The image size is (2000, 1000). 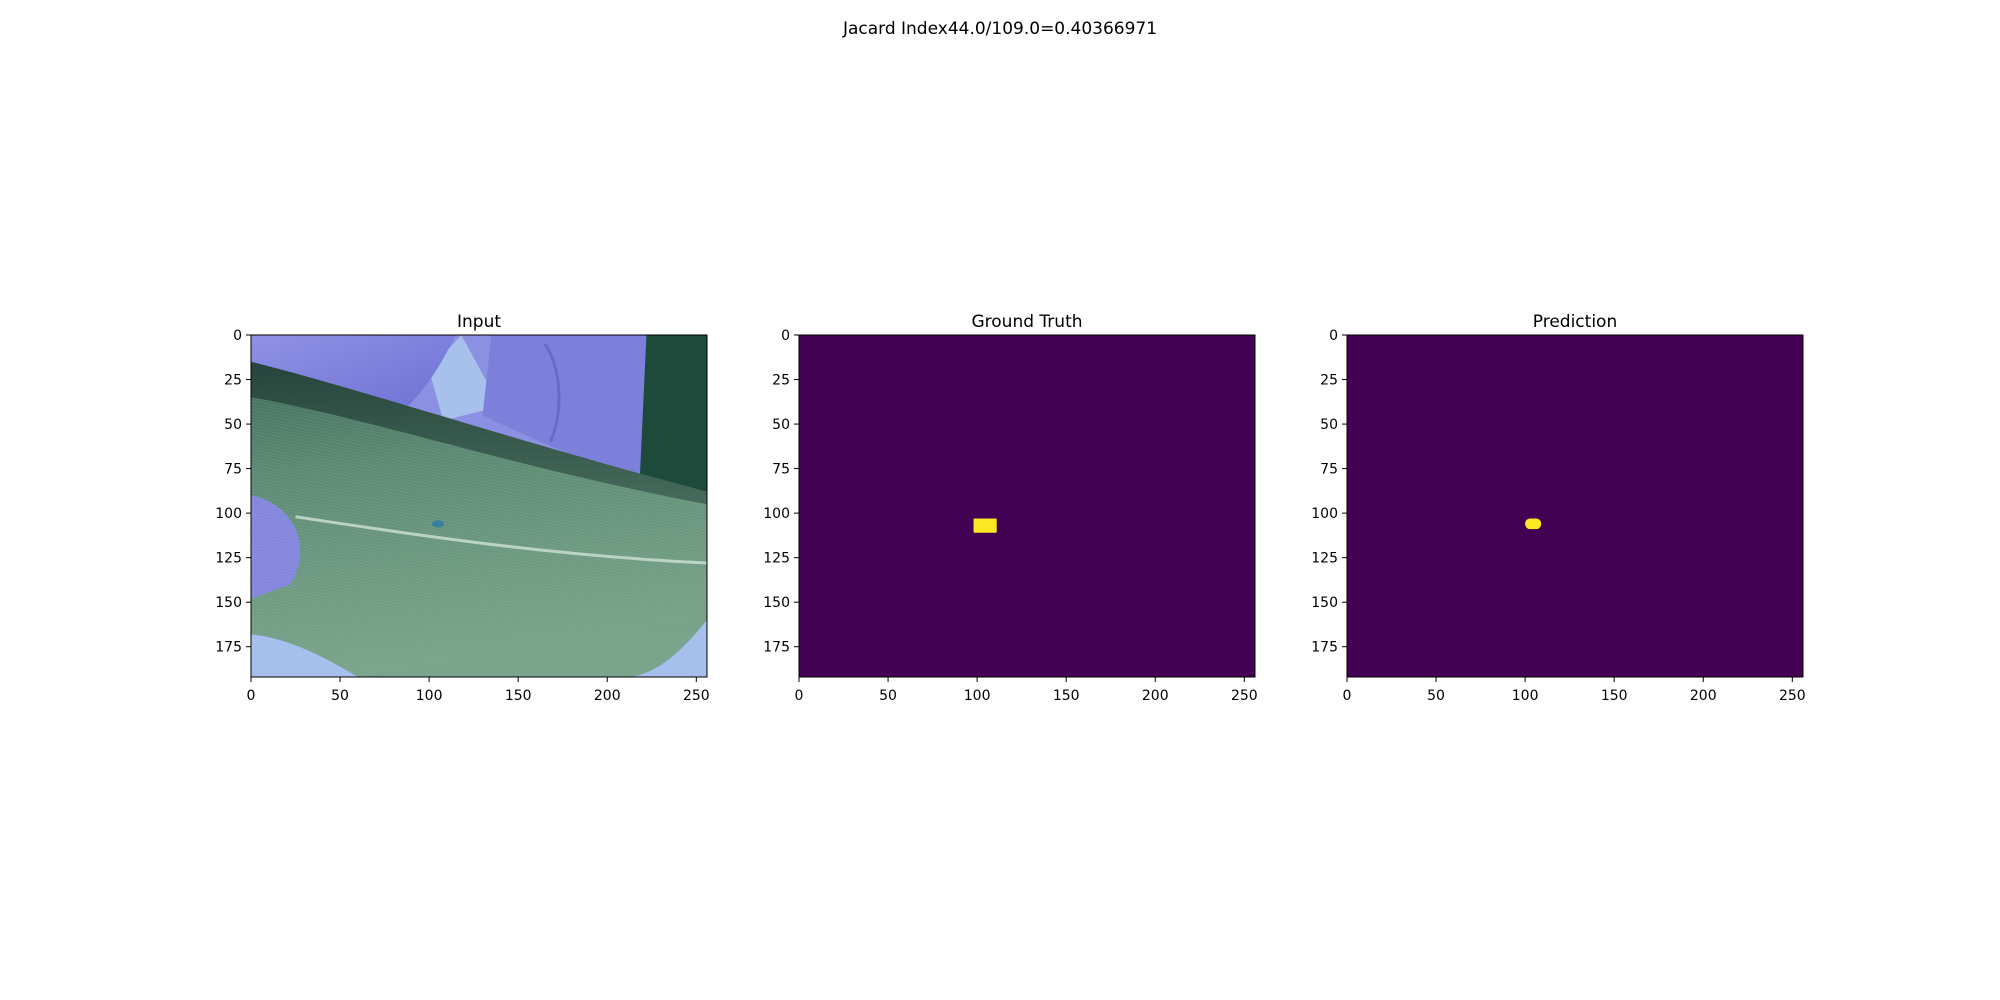 I want to click on input-image, so click(x=479, y=506).